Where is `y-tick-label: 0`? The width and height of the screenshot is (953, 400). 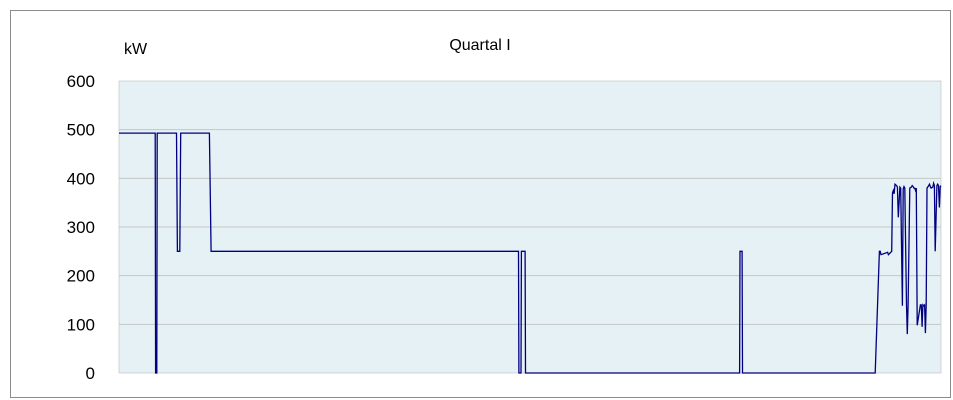 y-tick-label: 0 is located at coordinates (90, 373).